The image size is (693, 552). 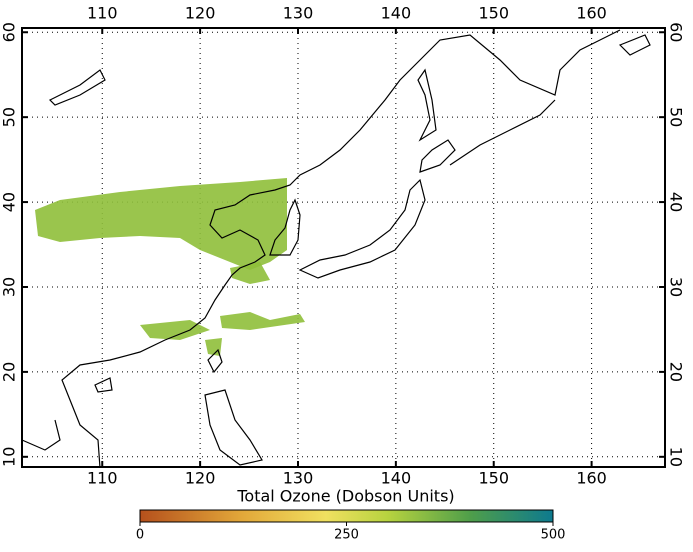 What do you see at coordinates (102, 13) in the screenshot?
I see `lon-label-top: 110` at bounding box center [102, 13].